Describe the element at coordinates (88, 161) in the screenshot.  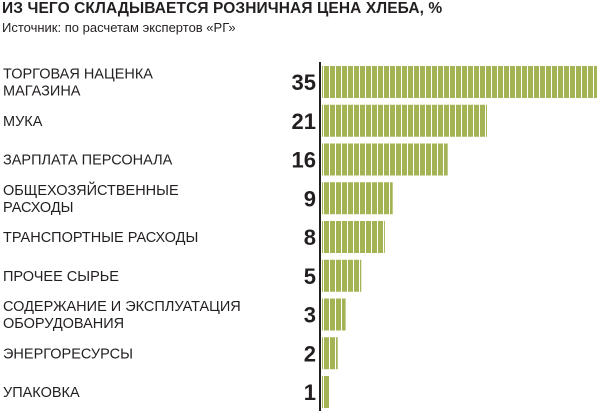
I see `category-label-2: ЗАРПЛАТА ПЕРСОНАЛА` at that location.